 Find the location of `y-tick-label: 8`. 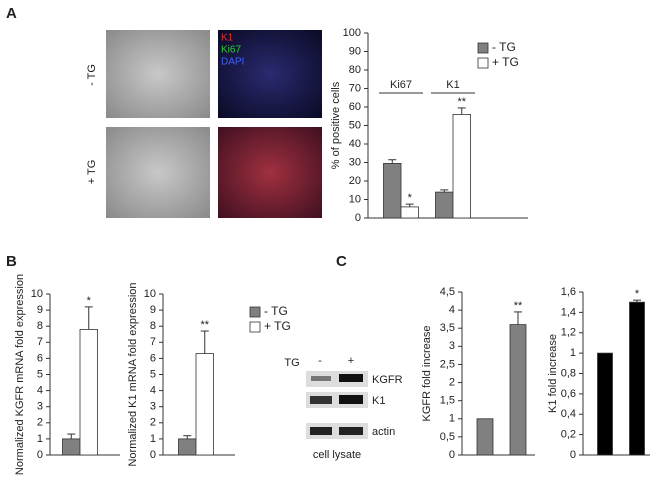

y-tick-label: 8 is located at coordinates (153, 326).